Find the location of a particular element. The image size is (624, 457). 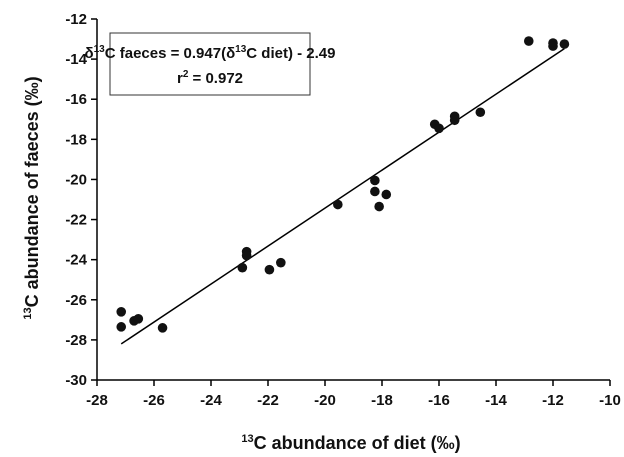

x-tick-label: -18 is located at coordinates (382, 400).